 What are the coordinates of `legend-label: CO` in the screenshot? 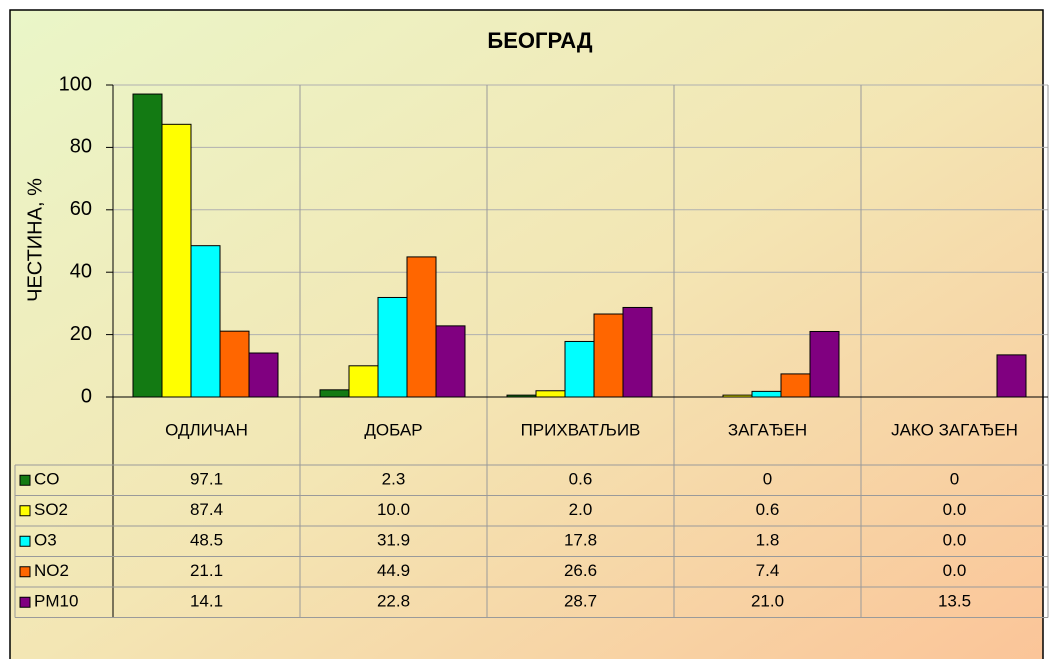 It's located at (47, 479).